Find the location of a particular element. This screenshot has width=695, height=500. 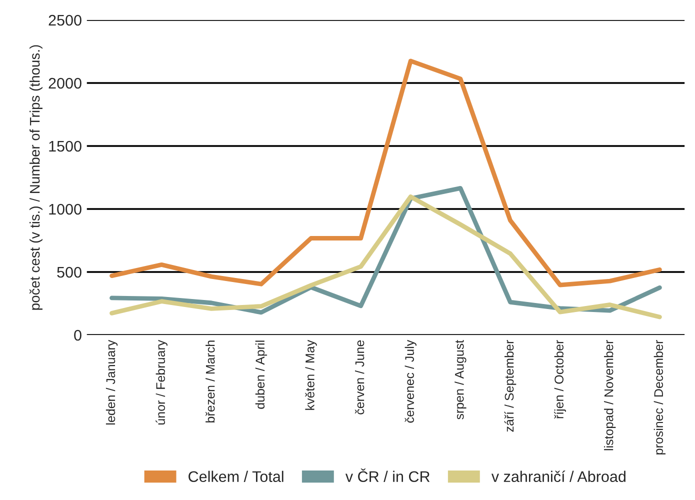

x-tick-label: srpen / August is located at coordinates (460, 380).